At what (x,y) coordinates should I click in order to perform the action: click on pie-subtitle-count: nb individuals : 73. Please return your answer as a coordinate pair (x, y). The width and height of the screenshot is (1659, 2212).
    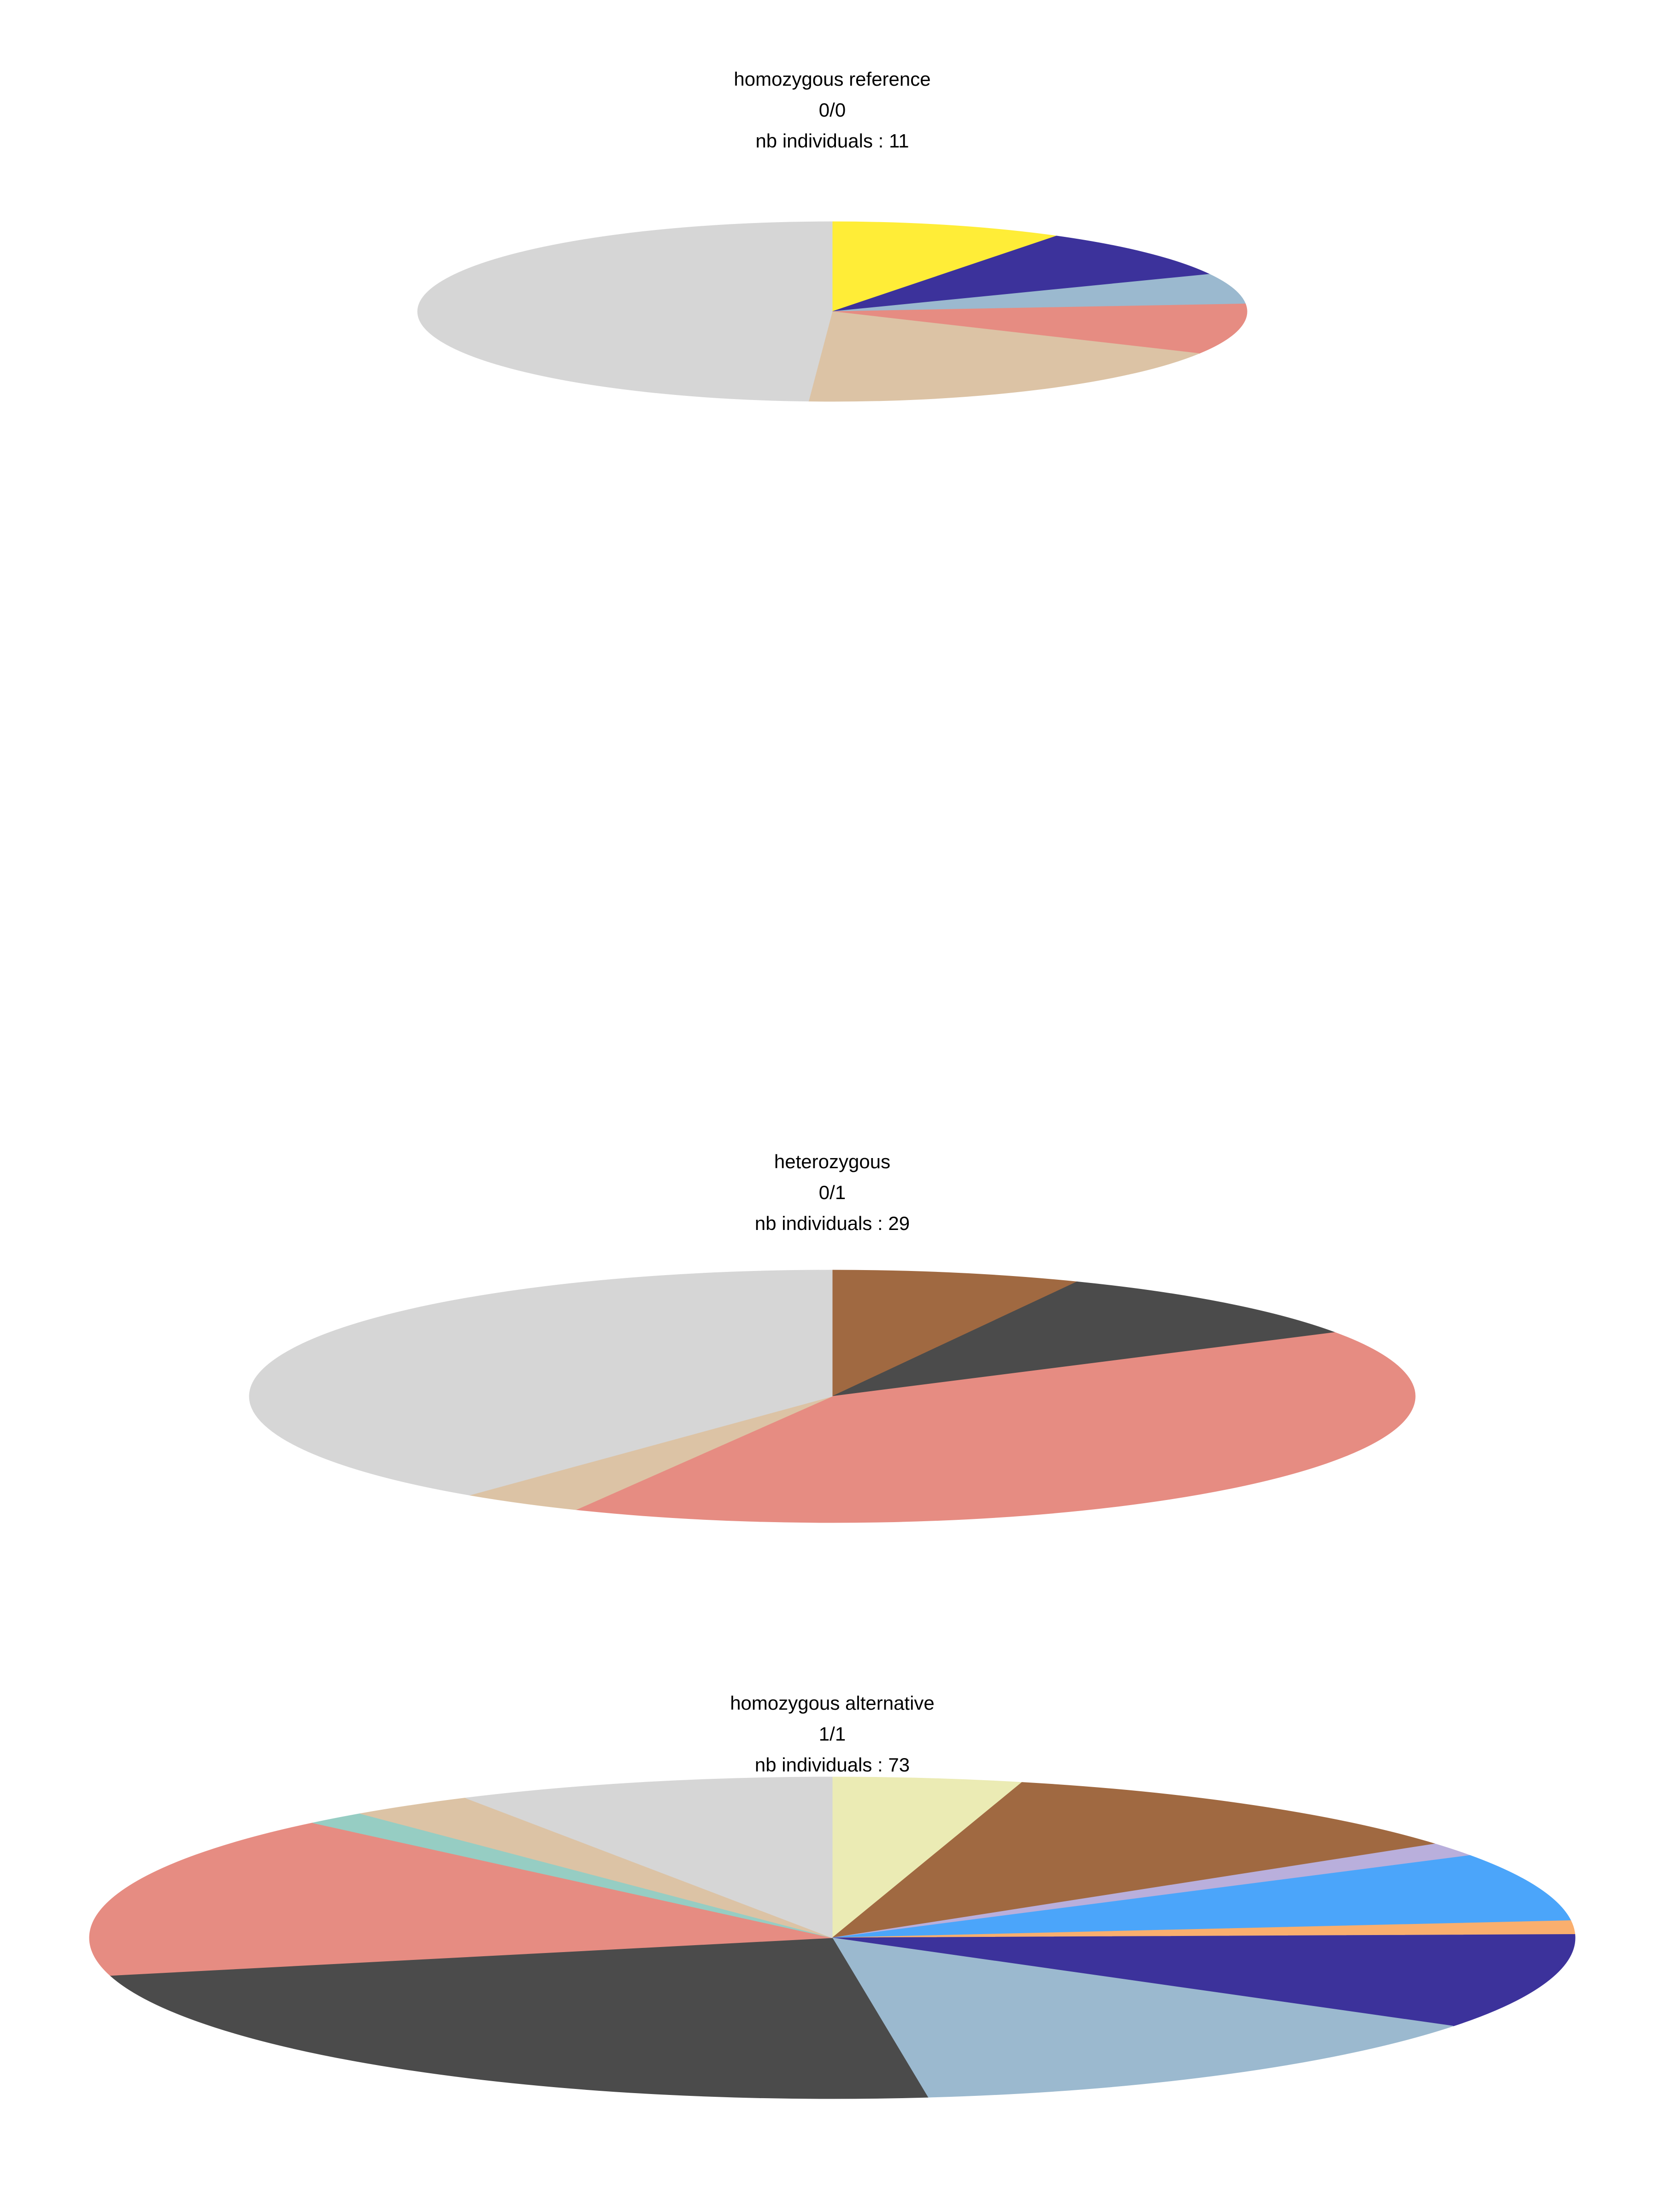
    Looking at the image, I should click on (832, 1765).